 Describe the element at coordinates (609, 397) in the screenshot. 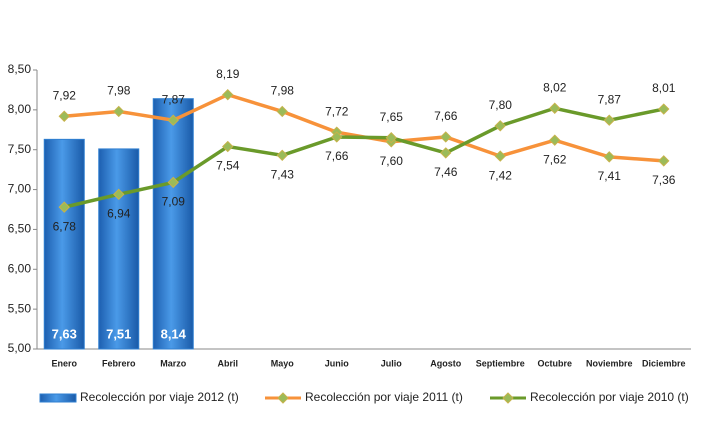

I see `legend-label: Recolección por viaje 2010 (t)` at that location.